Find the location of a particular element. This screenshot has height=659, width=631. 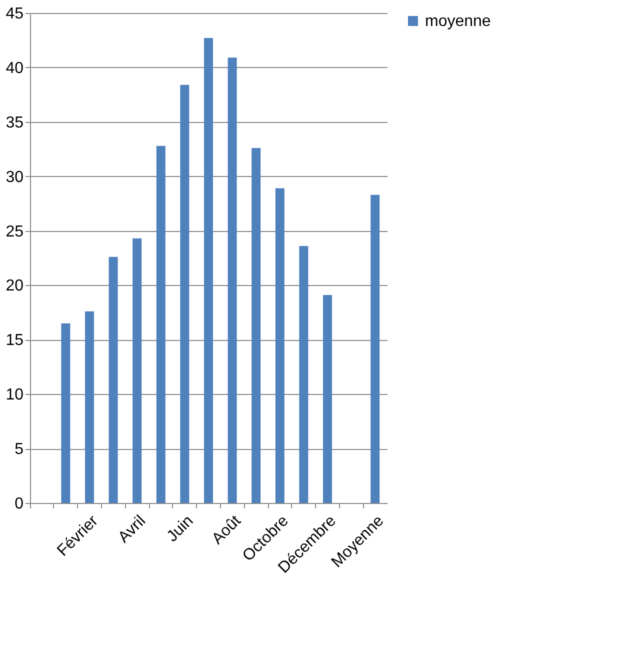

y-tick-label: 5 is located at coordinates (19, 449).